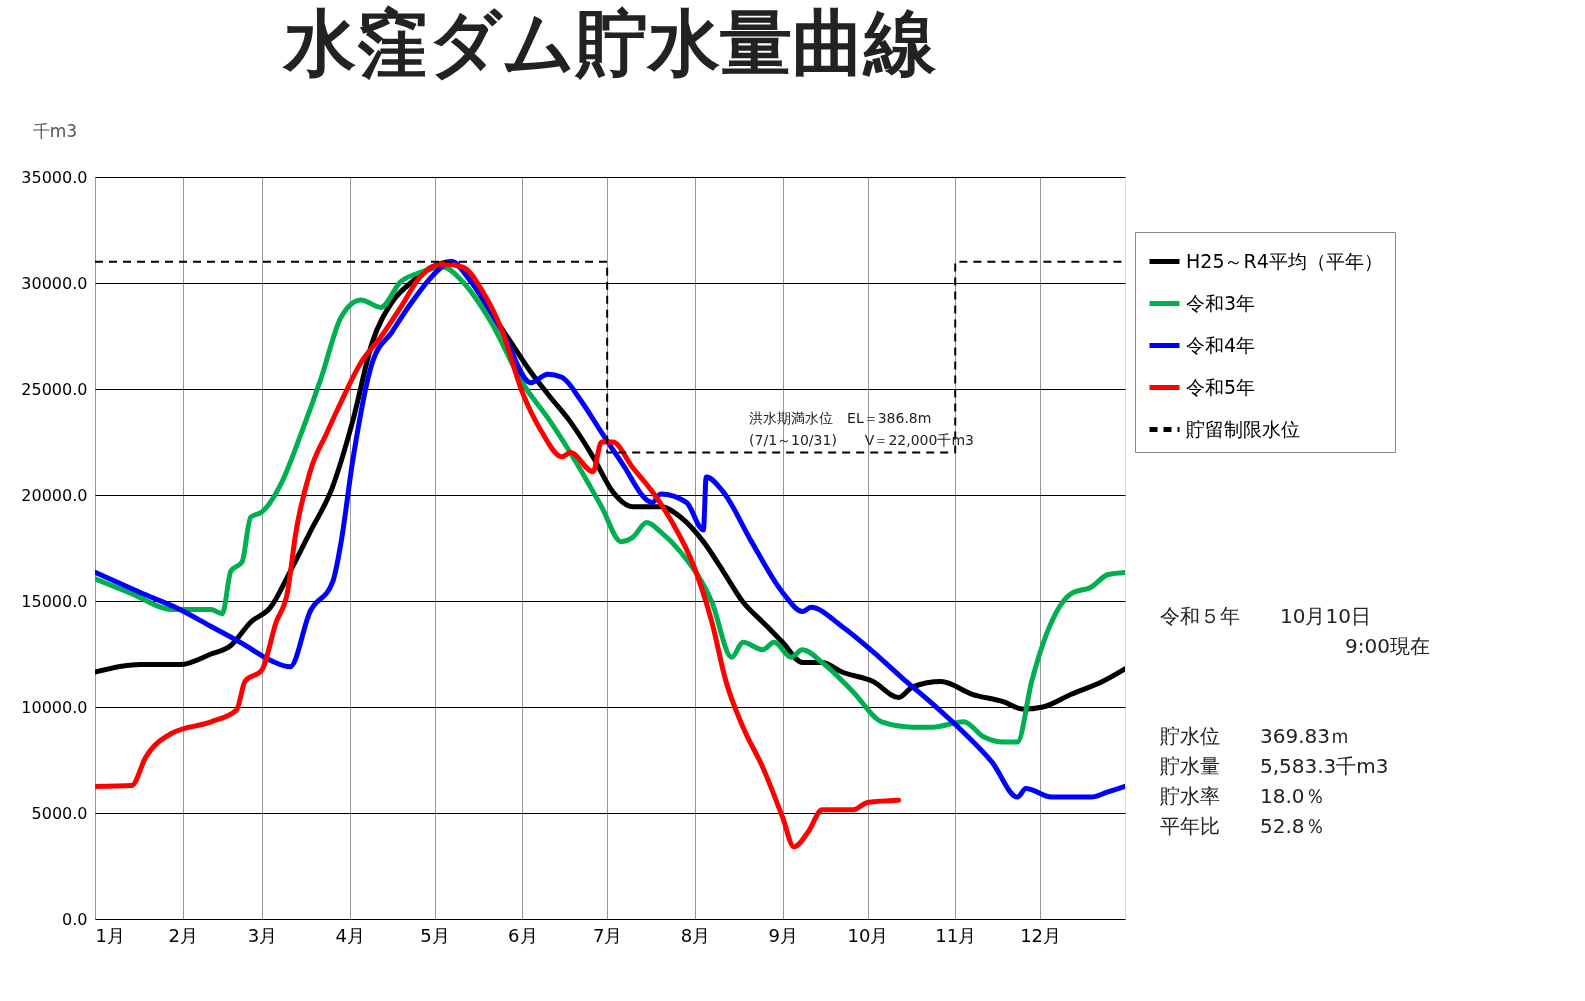 Image resolution: width=1585 pixels, height=1001 pixels. What do you see at coordinates (54, 601) in the screenshot?
I see `y-tick-label: 15000.0` at bounding box center [54, 601].